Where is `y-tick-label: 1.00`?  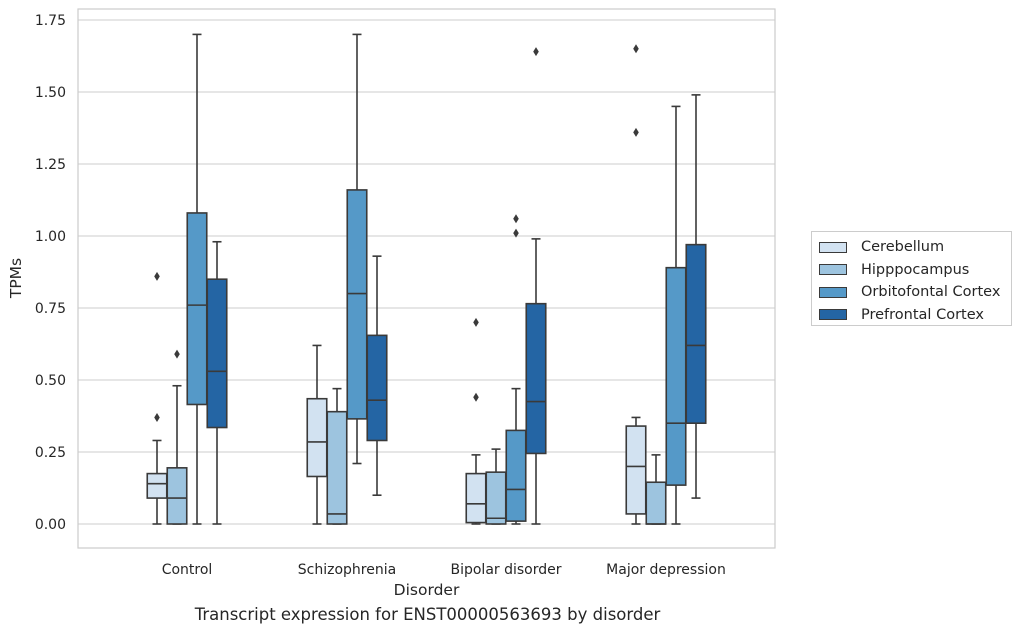
y-tick-label: 1.00 is located at coordinates (50, 237).